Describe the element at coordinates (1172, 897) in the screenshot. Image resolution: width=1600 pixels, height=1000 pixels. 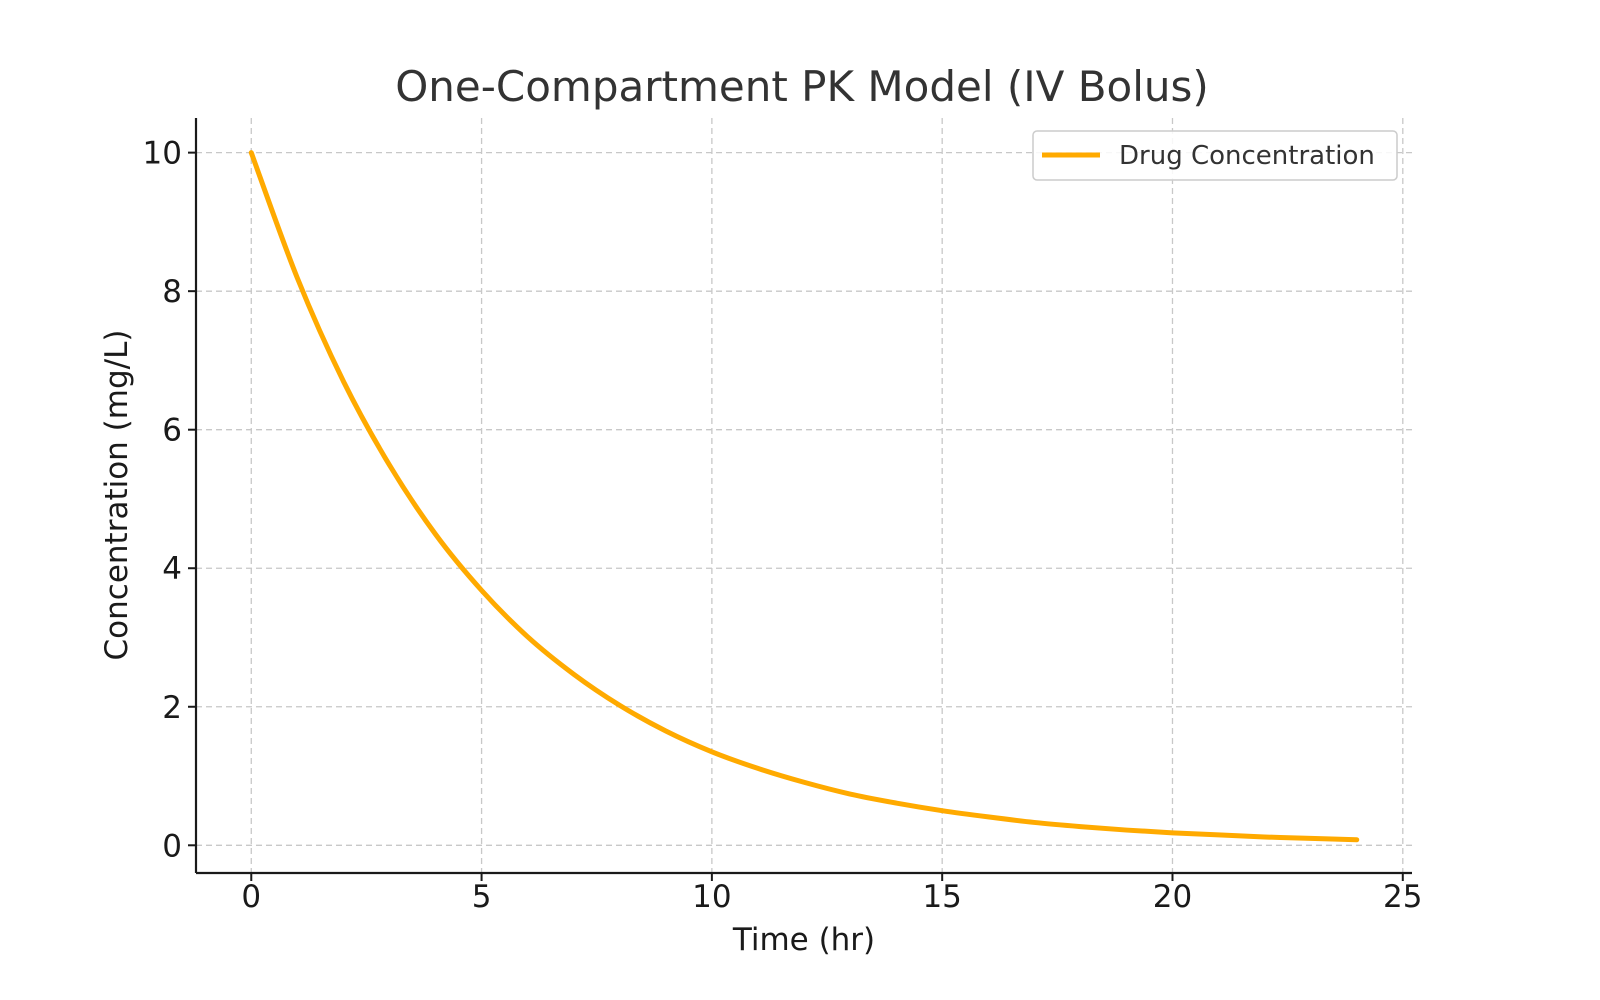
I see `x-tick-label: 20` at that location.